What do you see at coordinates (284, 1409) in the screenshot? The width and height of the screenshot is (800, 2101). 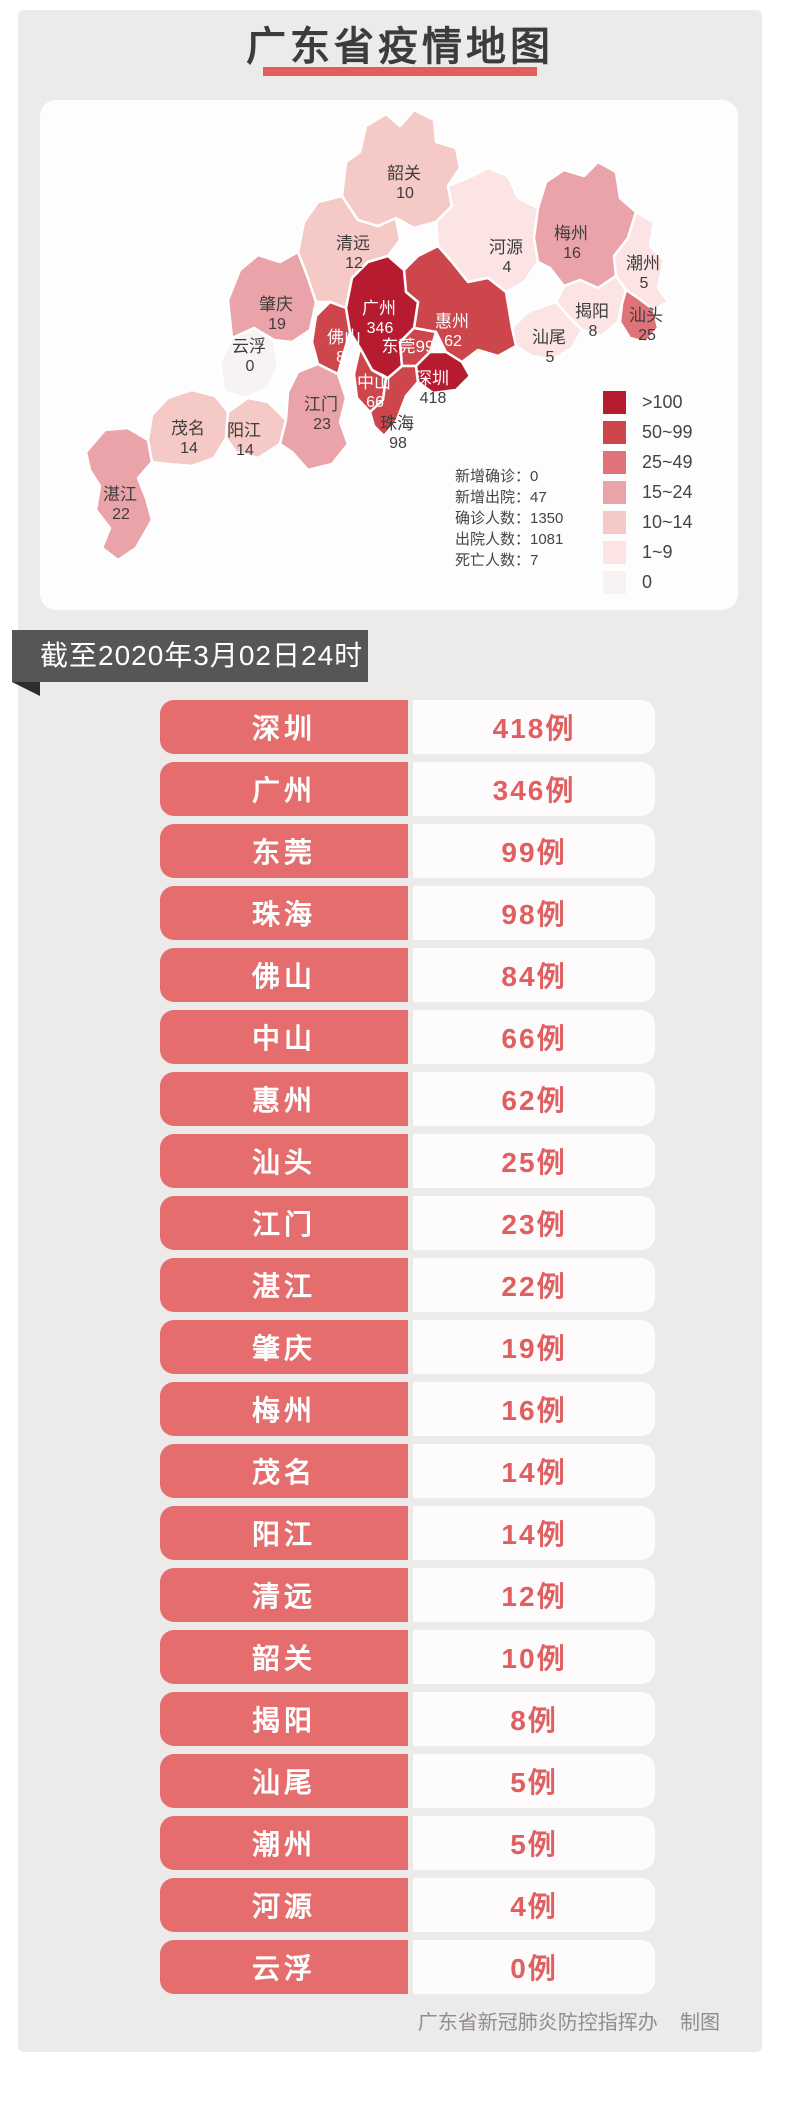 I see `city-name-badge: 梅州` at bounding box center [284, 1409].